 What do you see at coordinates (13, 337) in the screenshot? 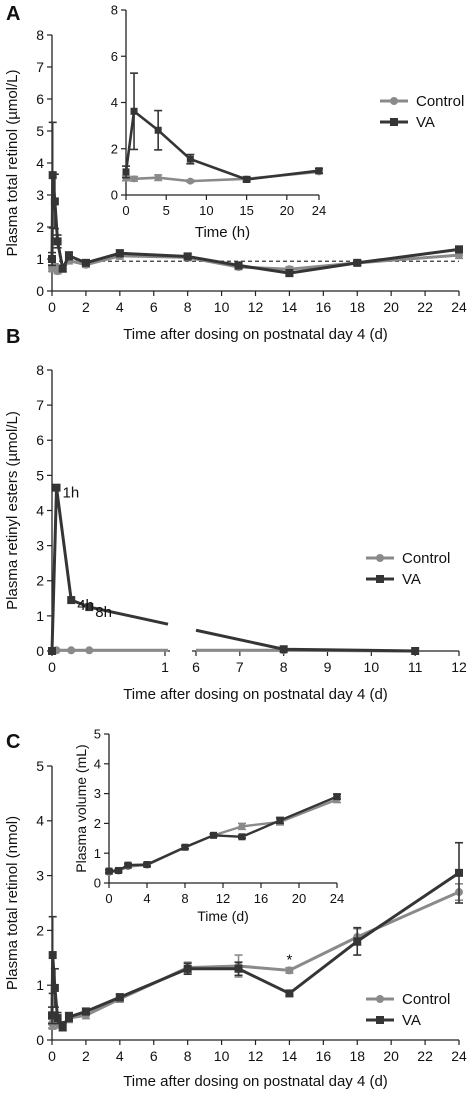
I see `panel-b-letter: B` at bounding box center [13, 337].